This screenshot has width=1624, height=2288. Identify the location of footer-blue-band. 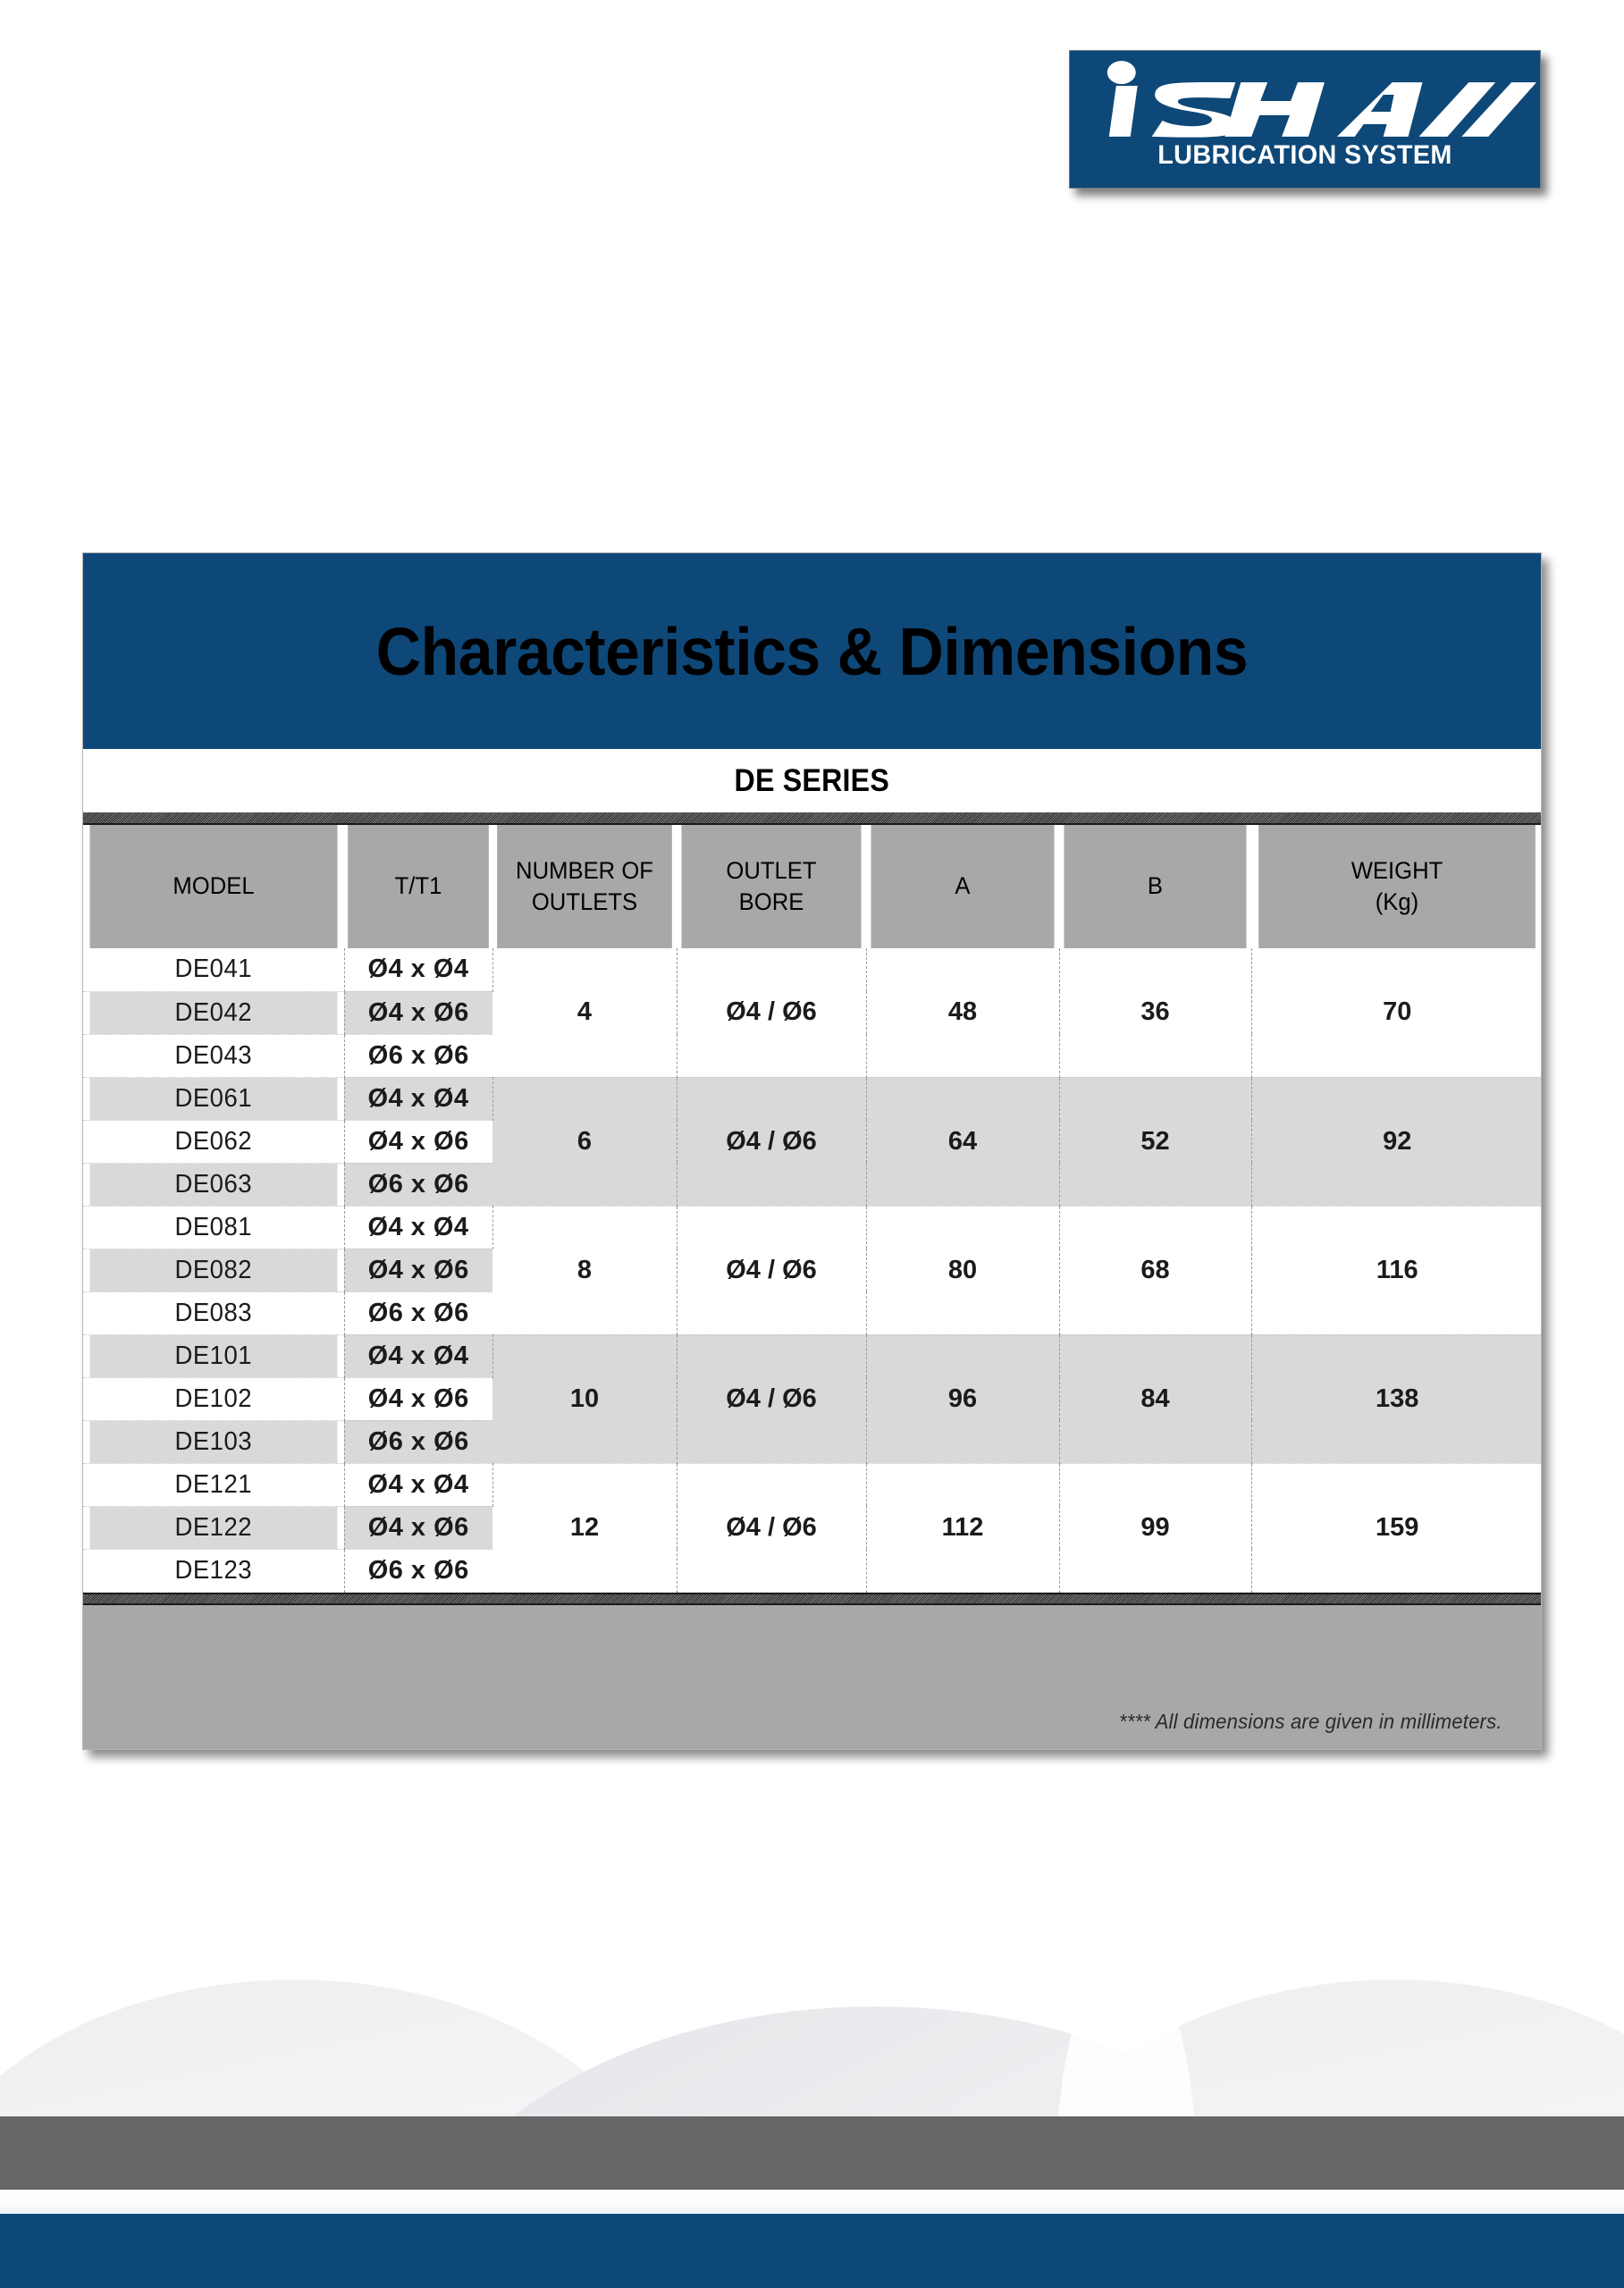
(812, 2251).